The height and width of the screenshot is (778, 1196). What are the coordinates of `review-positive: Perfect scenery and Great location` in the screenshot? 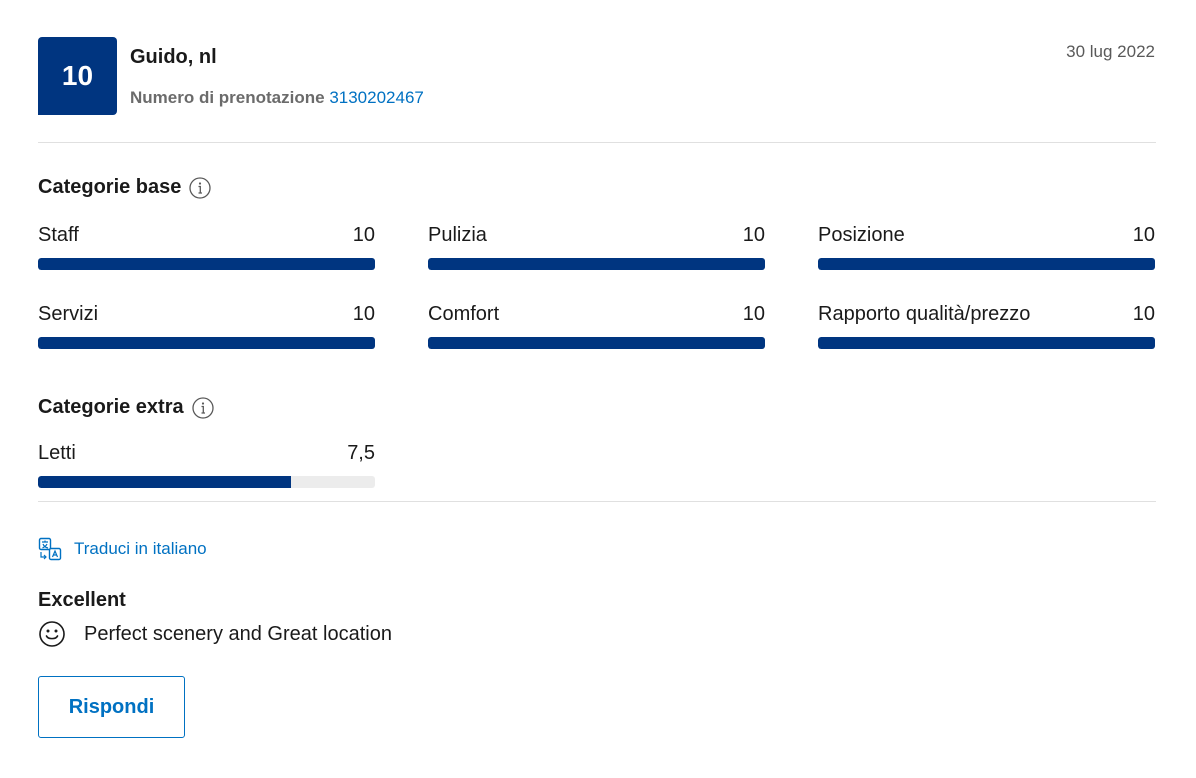 It's located at (215, 634).